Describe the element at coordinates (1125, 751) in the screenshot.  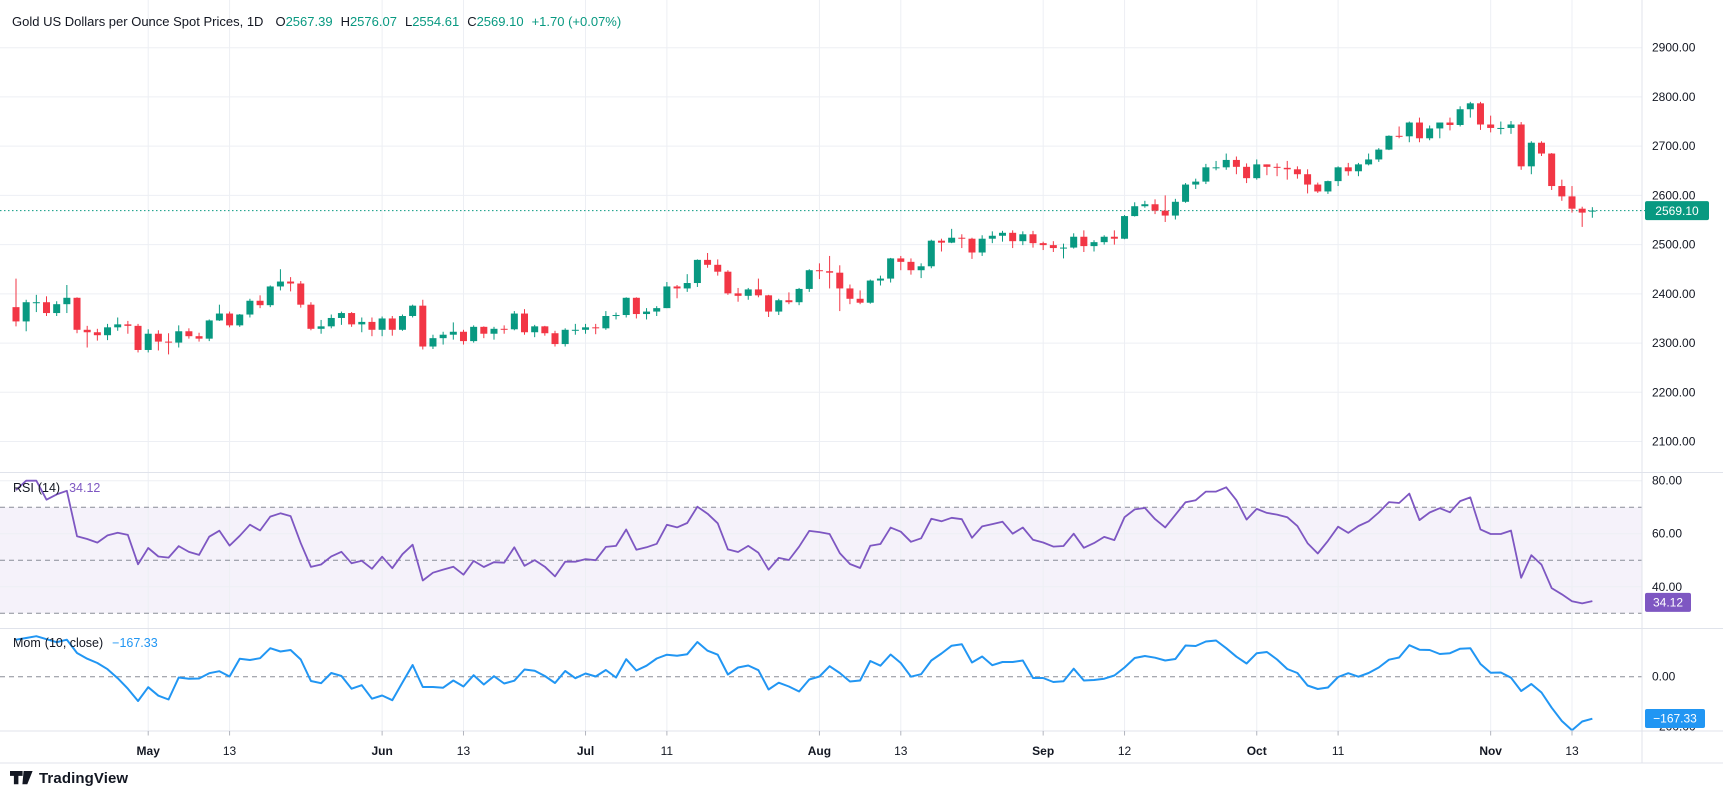
I see `time-tick-label: 12` at that location.